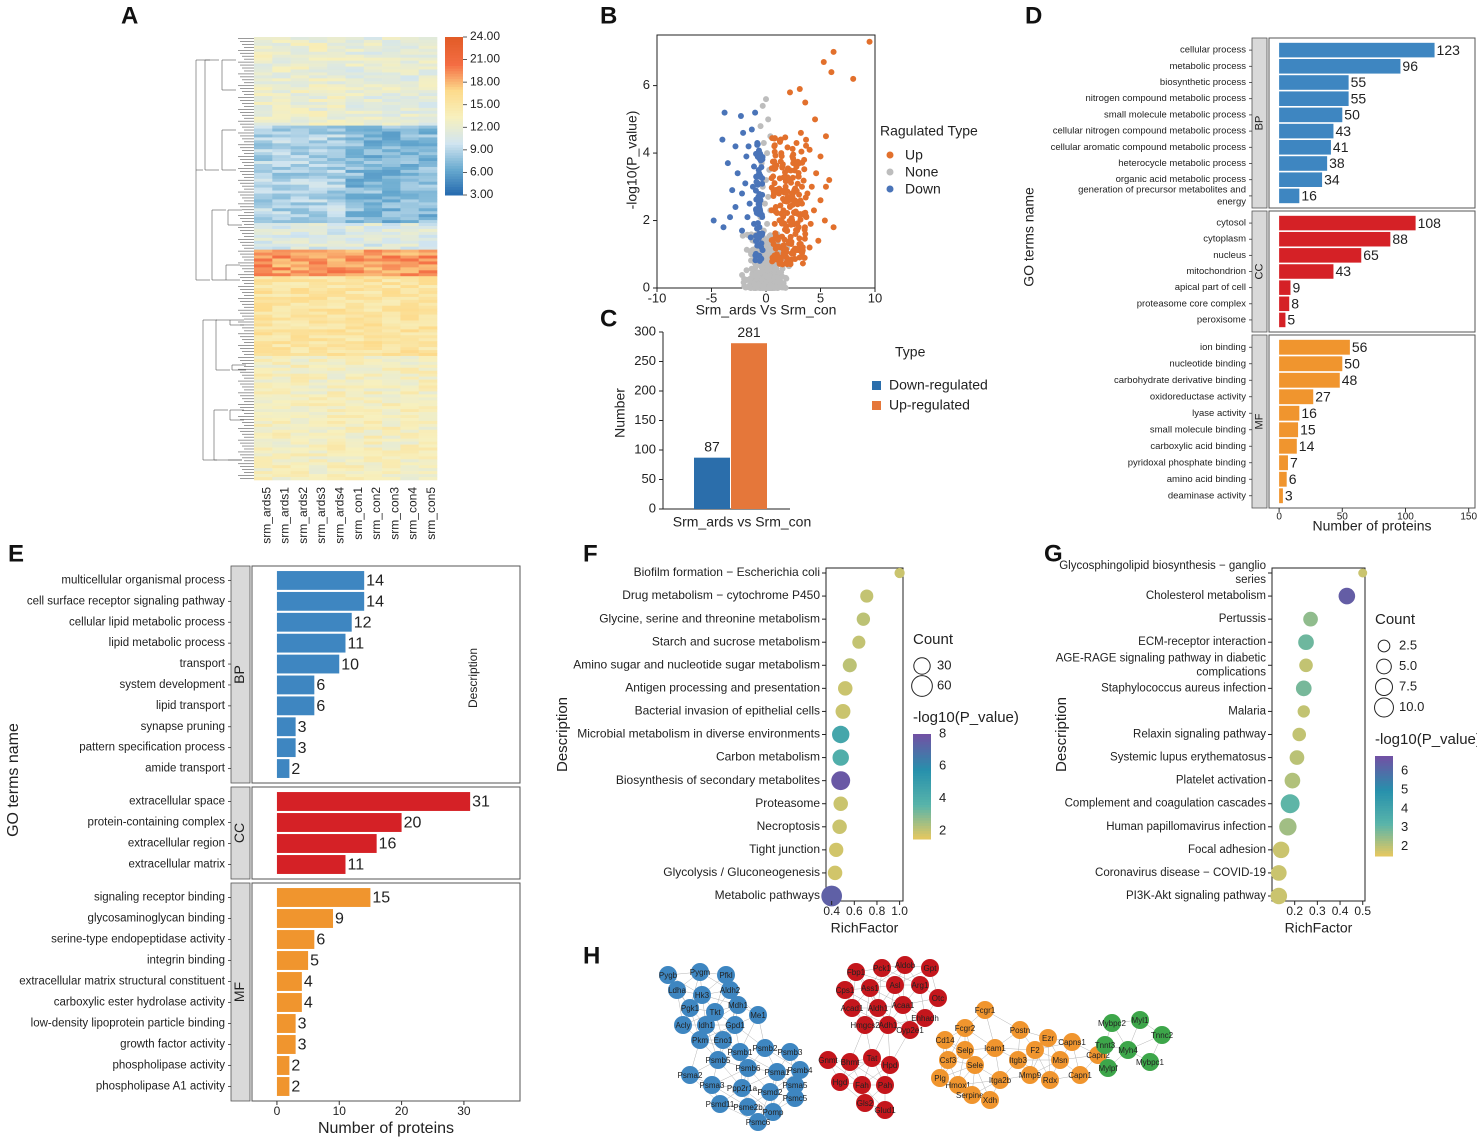 Image resolution: width=1477 pixels, height=1138 pixels. I want to click on network-node-label: Psma5, so click(795, 1085).